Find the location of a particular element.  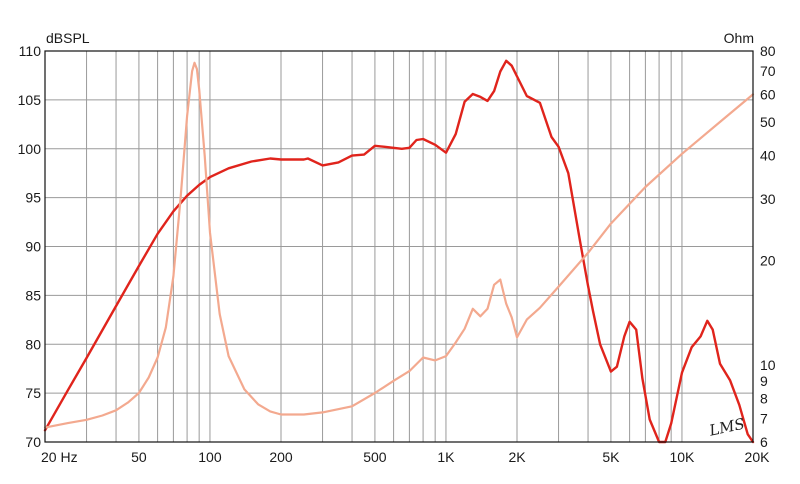

y2-tick-label: 20 is located at coordinates (768, 260).